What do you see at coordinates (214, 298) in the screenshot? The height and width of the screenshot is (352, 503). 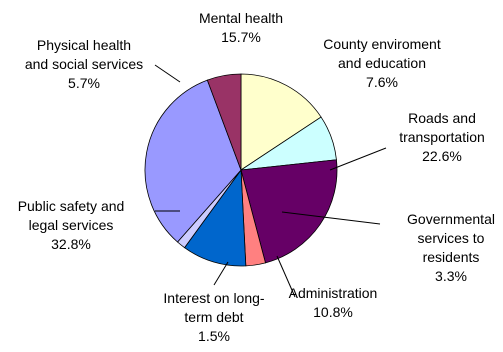 I see `slice-label-line: Interest on long-` at bounding box center [214, 298].